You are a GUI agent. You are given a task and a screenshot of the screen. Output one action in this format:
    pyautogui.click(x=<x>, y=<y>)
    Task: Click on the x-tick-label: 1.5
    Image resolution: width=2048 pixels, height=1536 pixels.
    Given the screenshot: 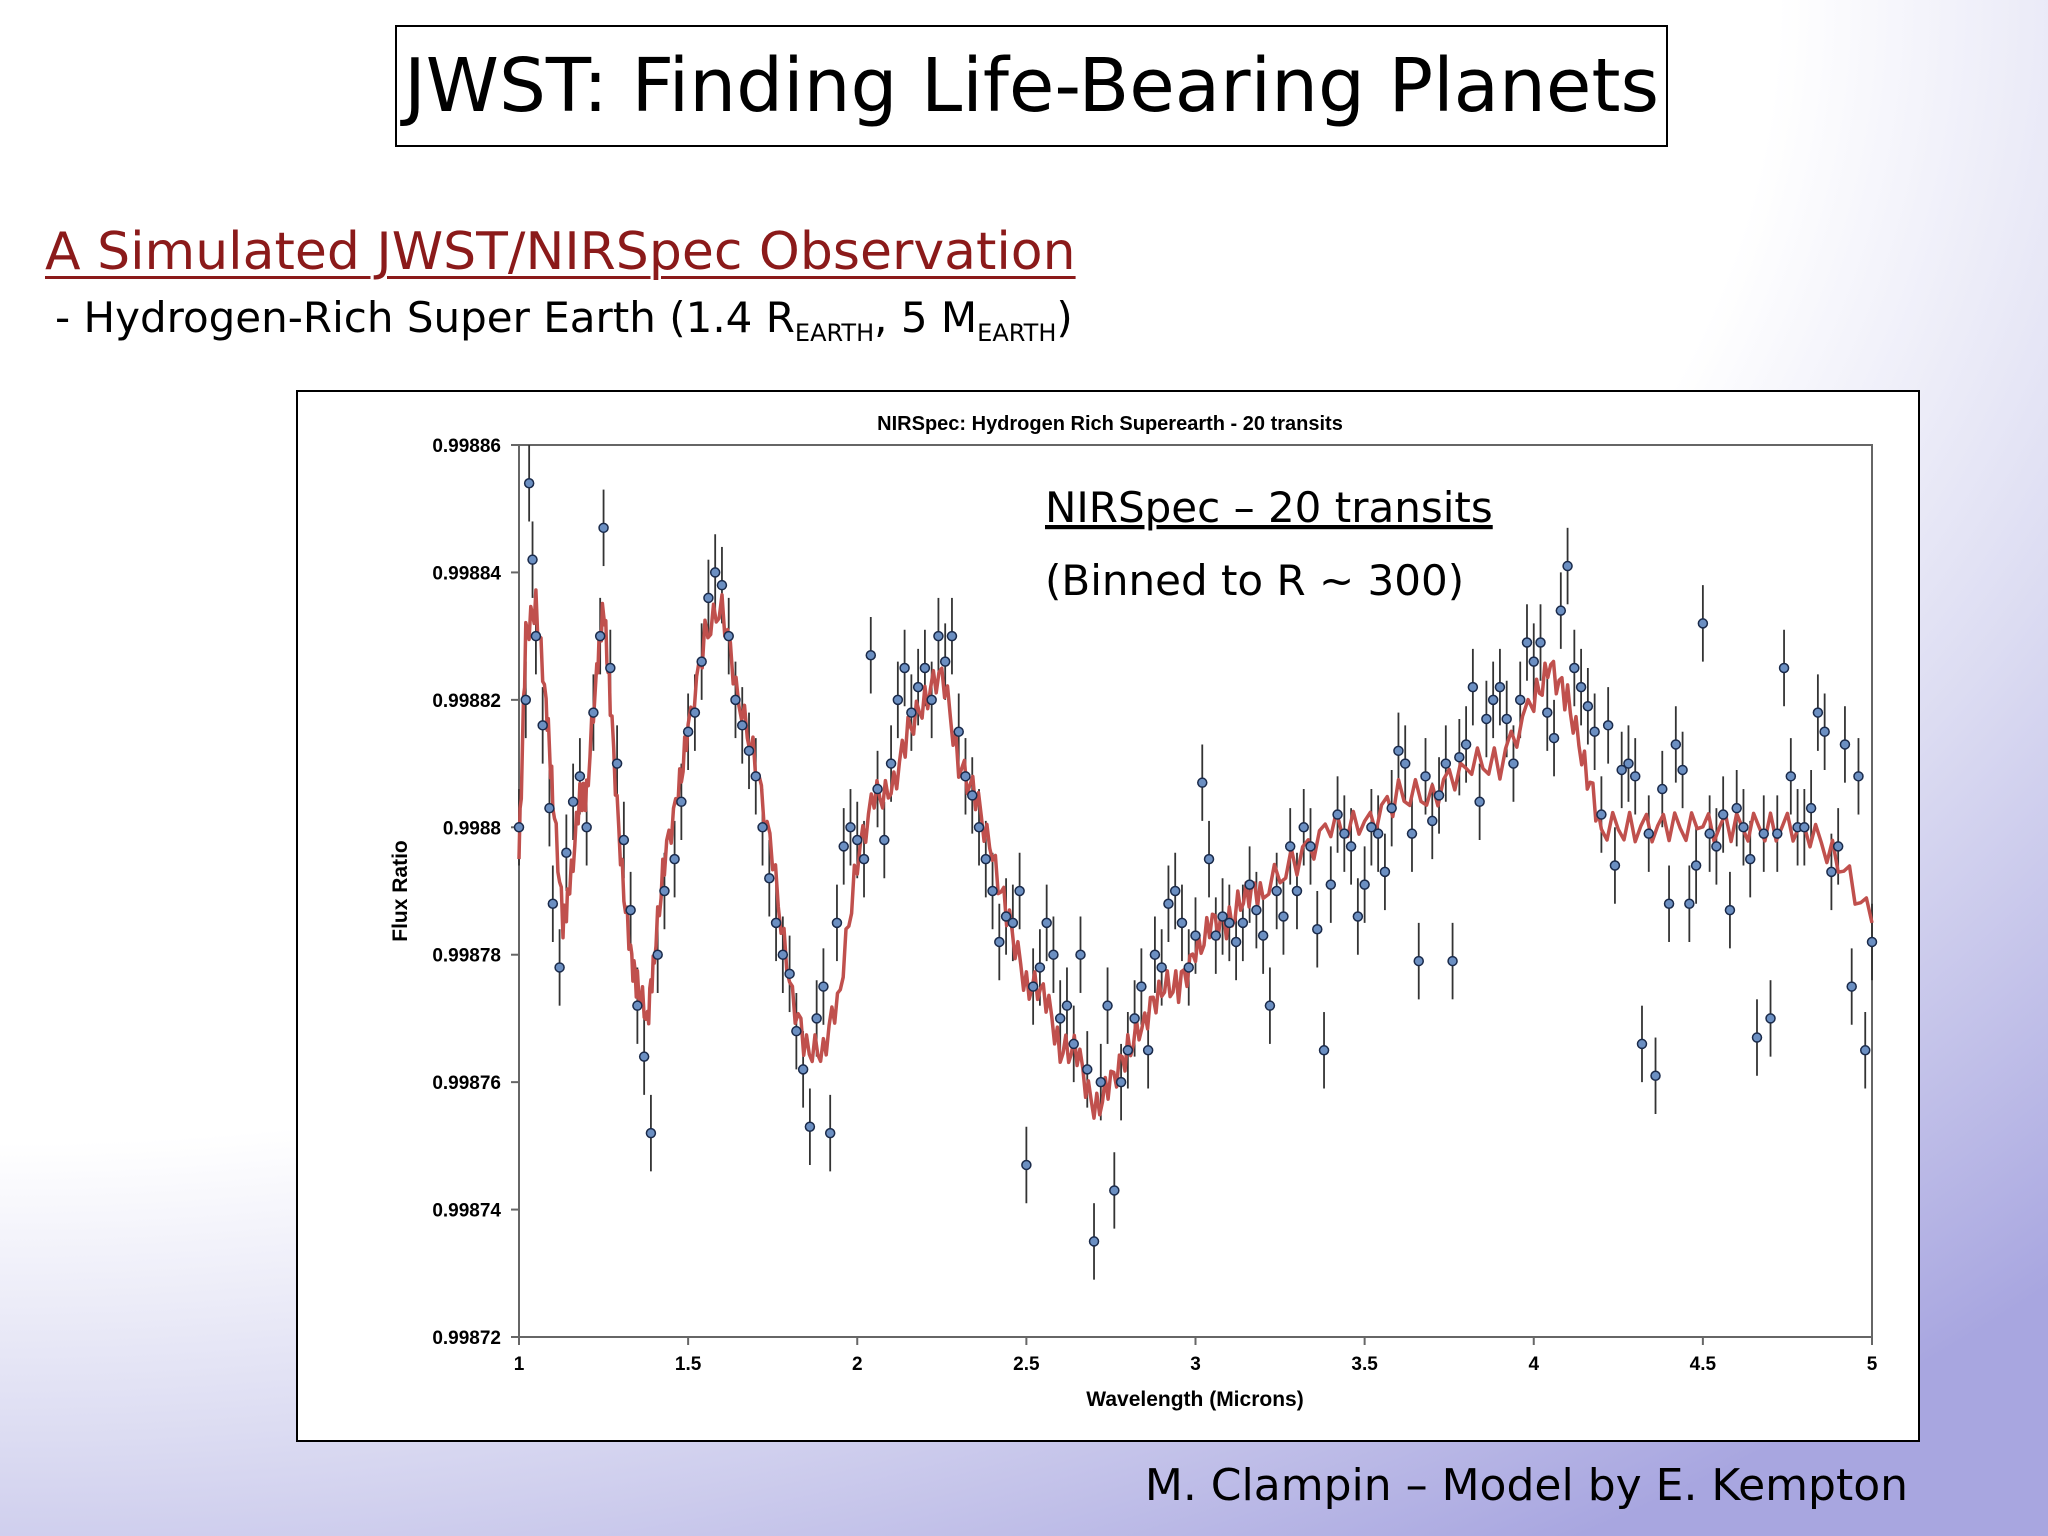 What is the action you would take?
    pyautogui.click(x=688, y=1364)
    